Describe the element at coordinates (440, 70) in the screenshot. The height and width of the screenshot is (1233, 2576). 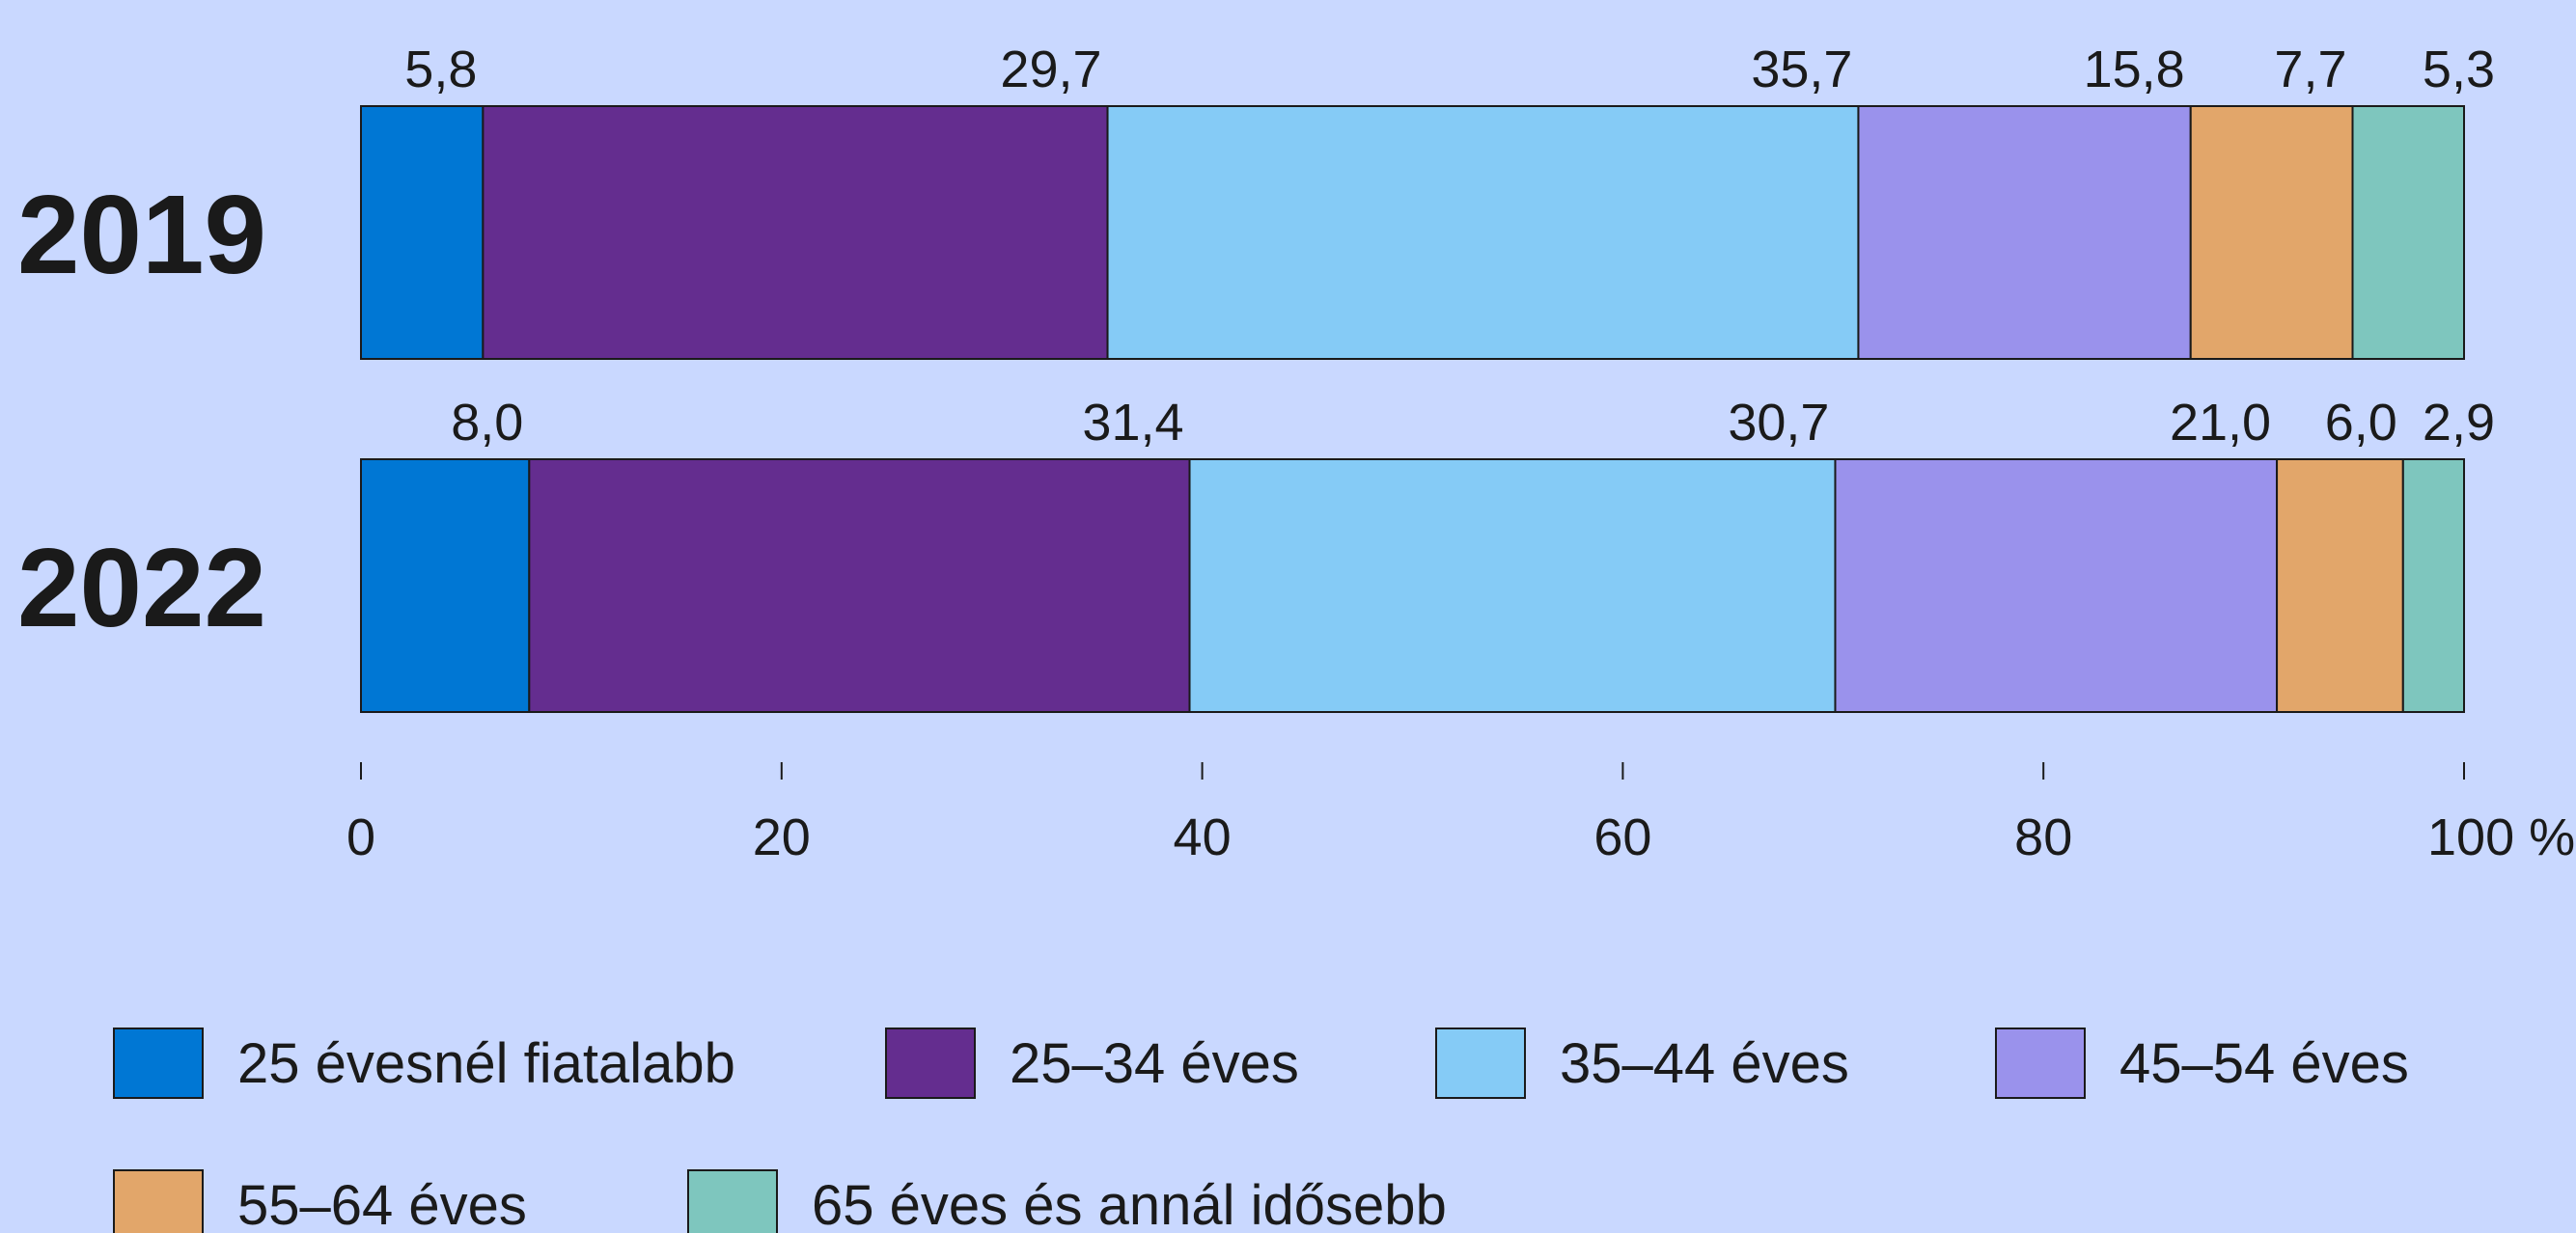
I see `value-label-2019-25-evesnel-fiatalabb: 5,8` at that location.